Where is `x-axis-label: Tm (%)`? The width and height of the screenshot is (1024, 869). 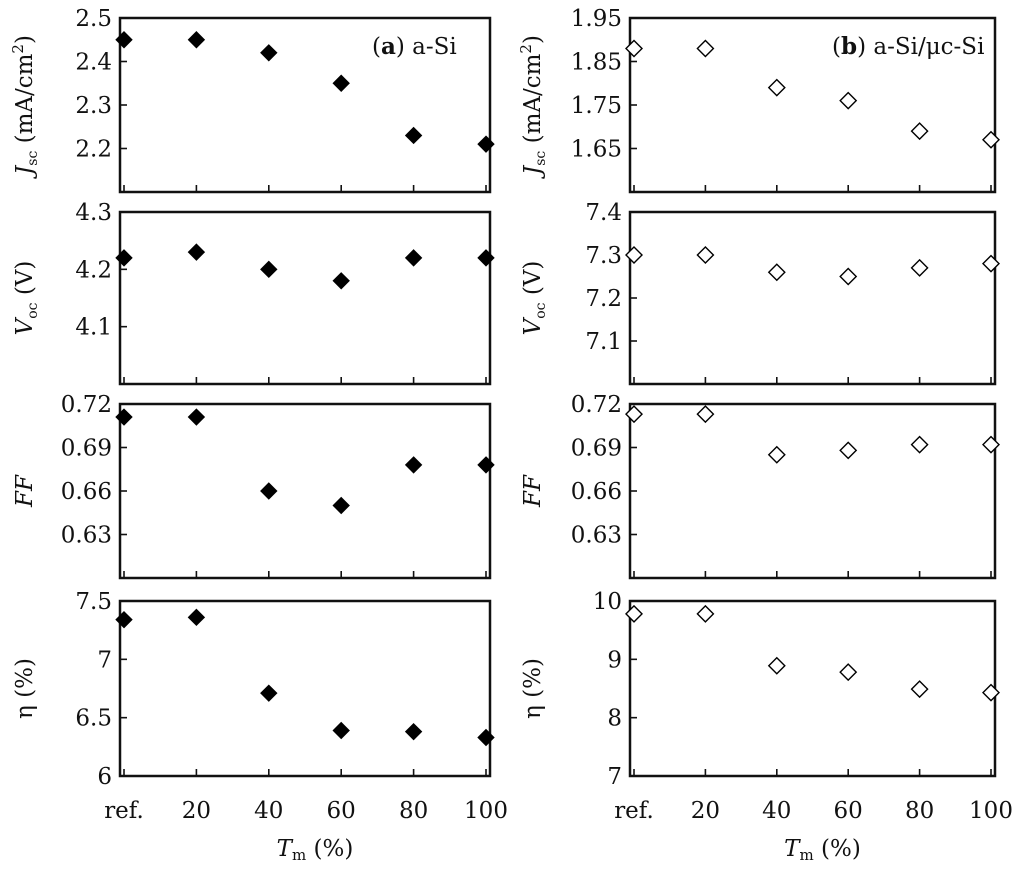 x-axis-label: Tm (%) is located at coordinates (315, 850).